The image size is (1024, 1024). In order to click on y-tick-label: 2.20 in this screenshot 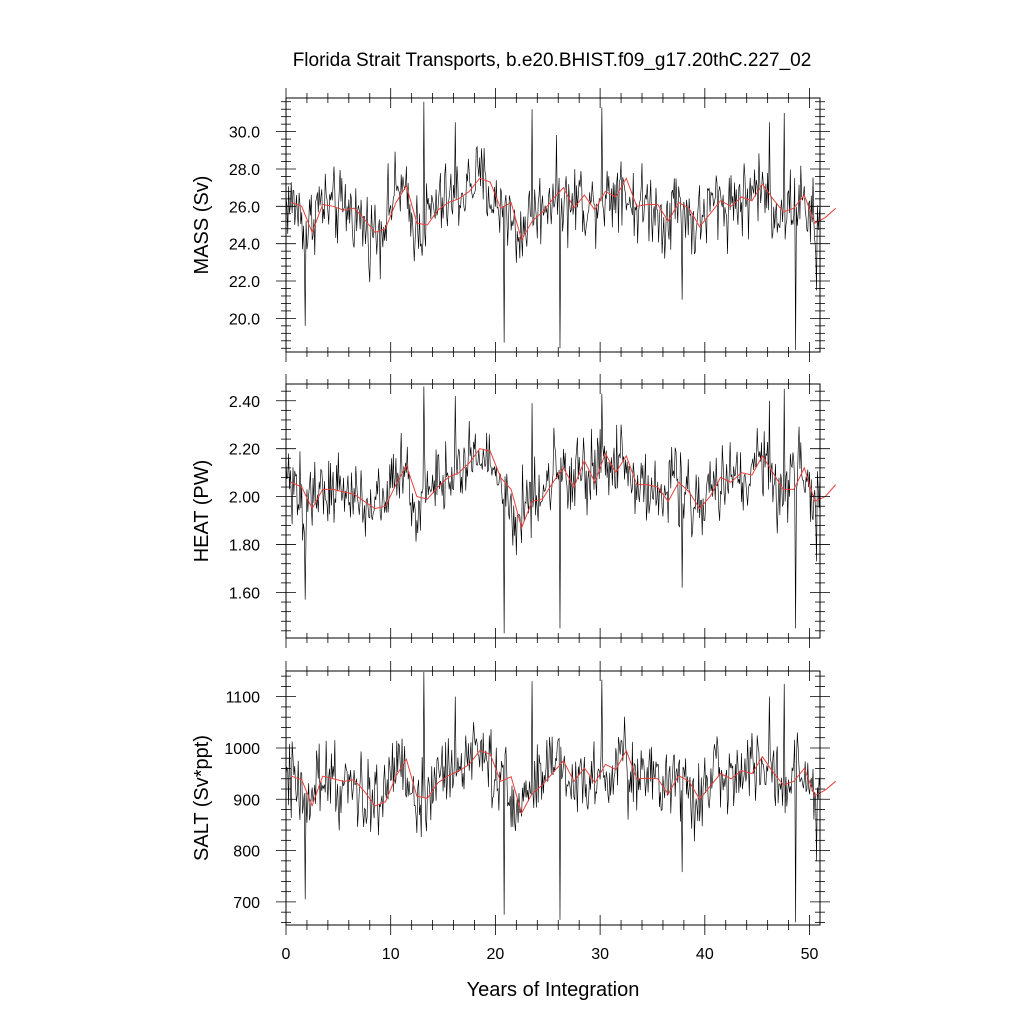, I will do `click(244, 450)`.